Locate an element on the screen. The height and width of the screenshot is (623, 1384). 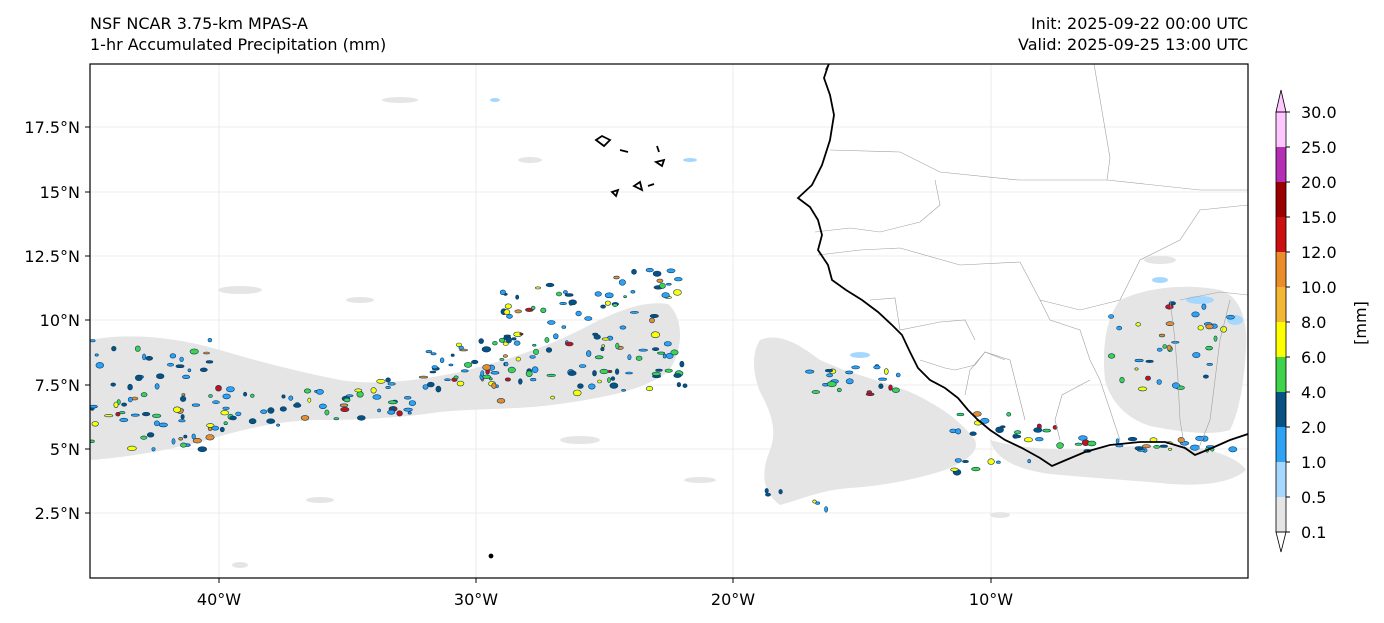
colorbar-over-extension is located at coordinates (1281, 101).